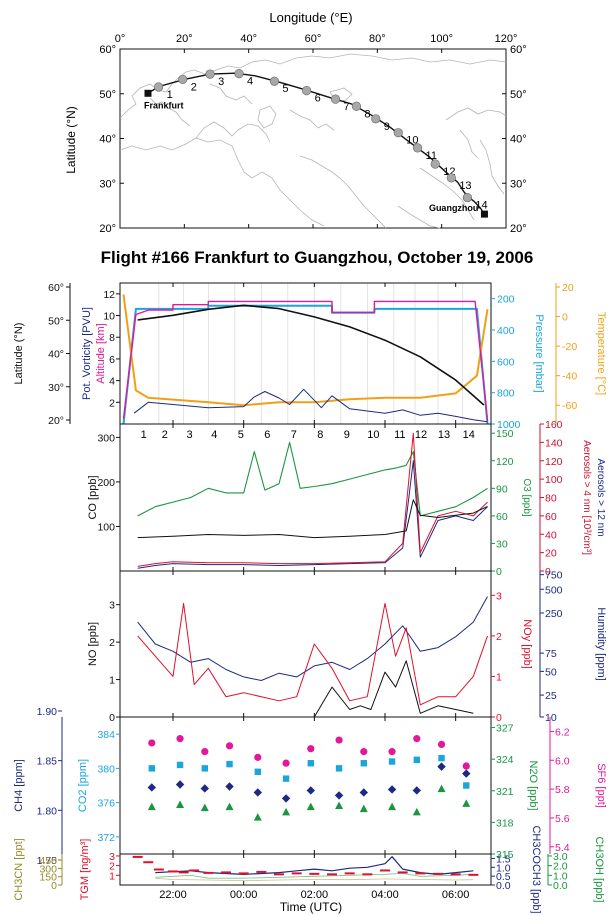 This screenshot has width=613, height=916. I want to click on y-tick-label: 321, so click(505, 792).